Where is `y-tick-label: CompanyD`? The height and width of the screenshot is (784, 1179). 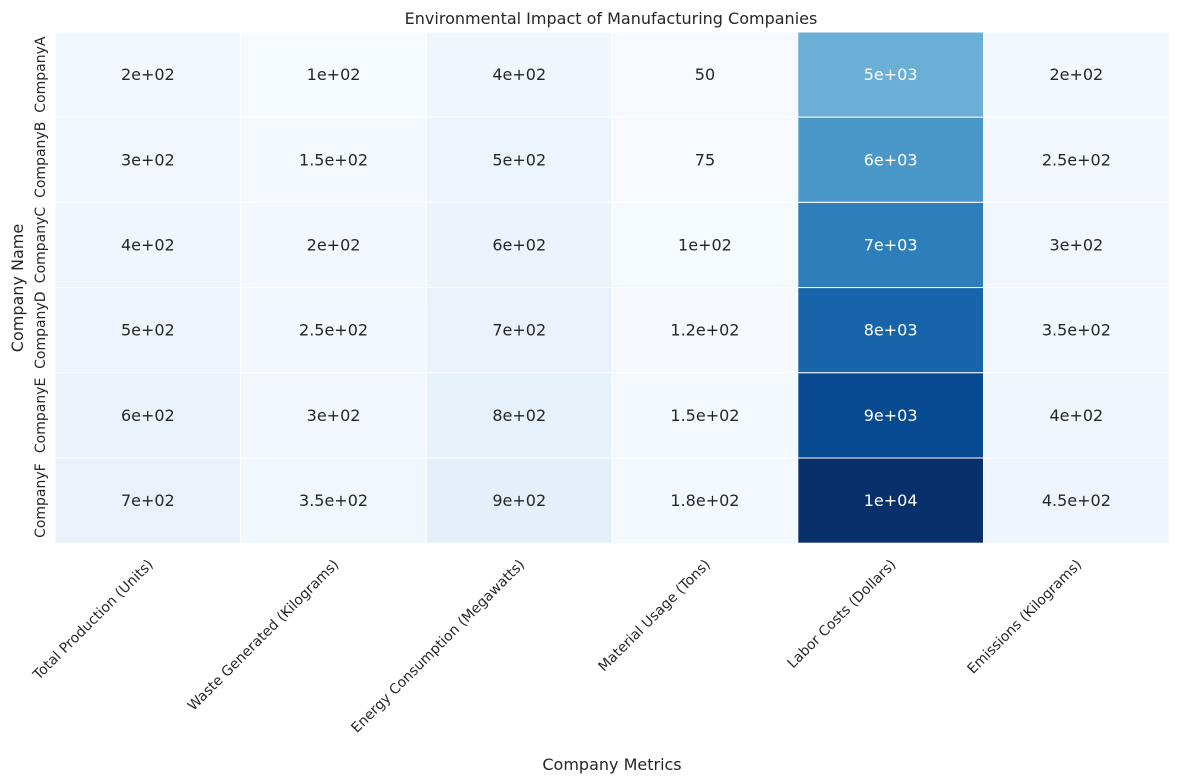 y-tick-label: CompanyD is located at coordinates (41, 330).